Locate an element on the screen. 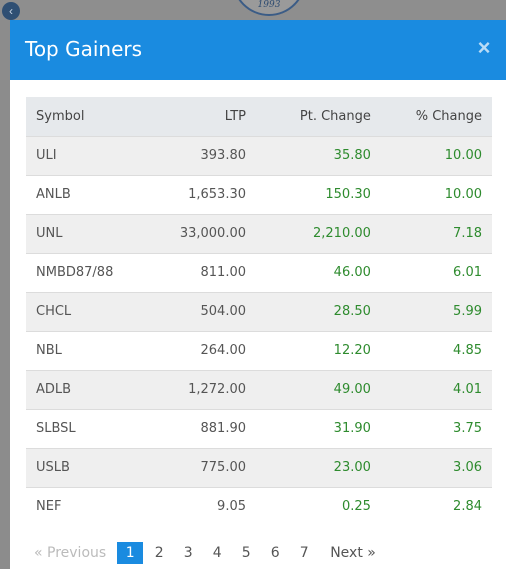  table-row: NEF 9.05 0.25 2.84 is located at coordinates (259, 506).